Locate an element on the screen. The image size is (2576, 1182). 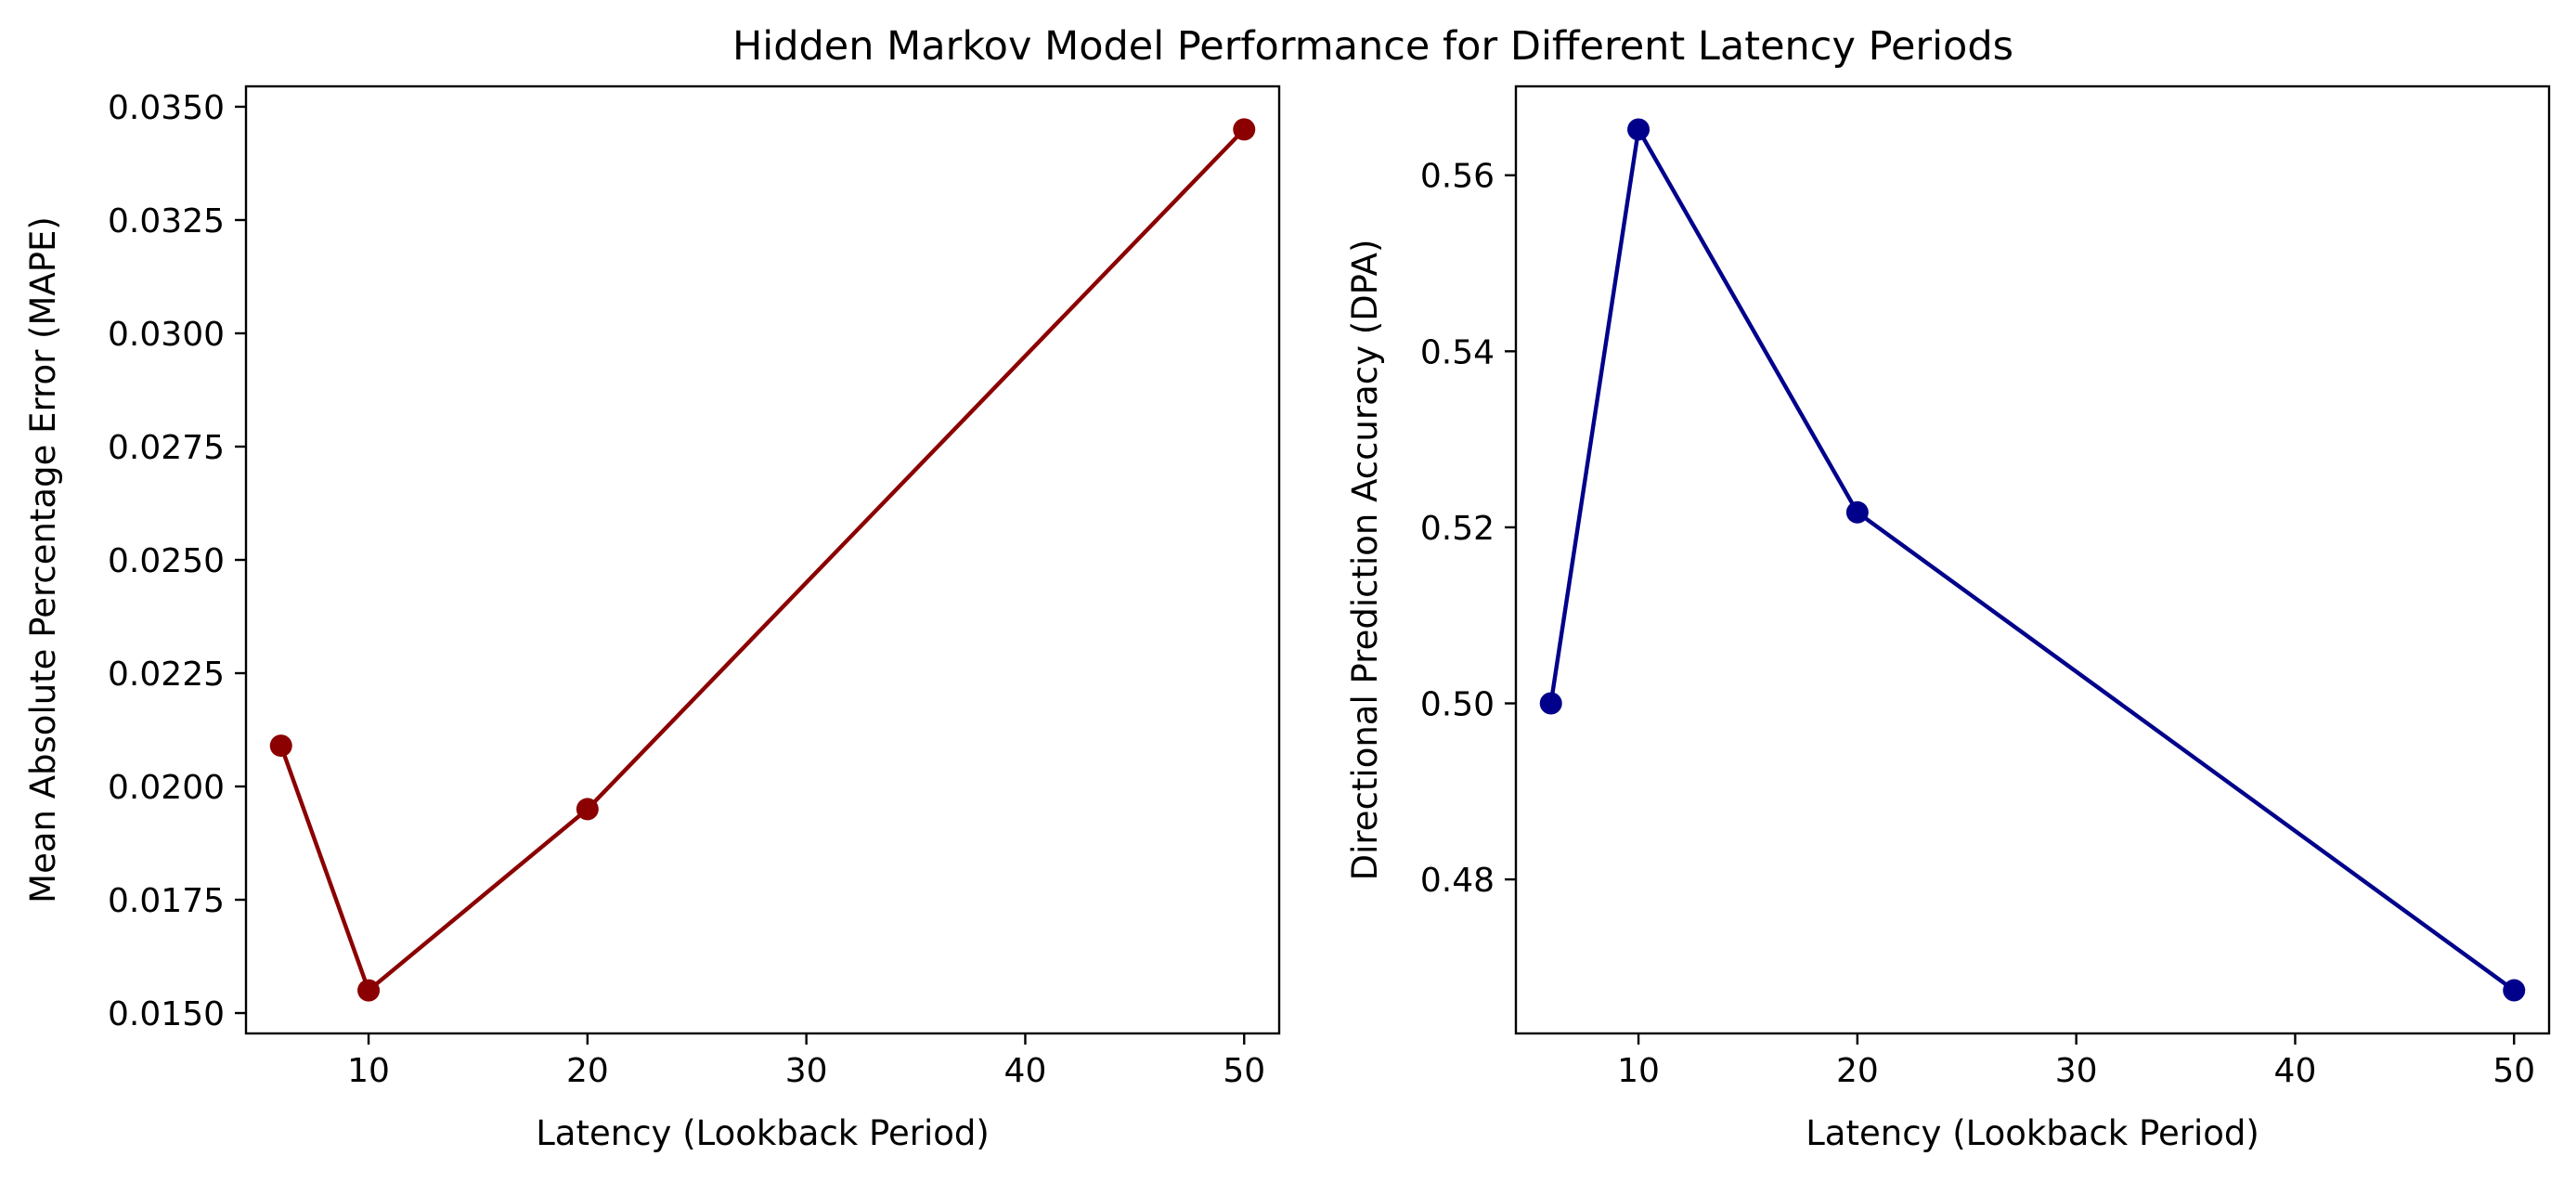
dpa-y-tick-label: 0.56 is located at coordinates (1457, 177).